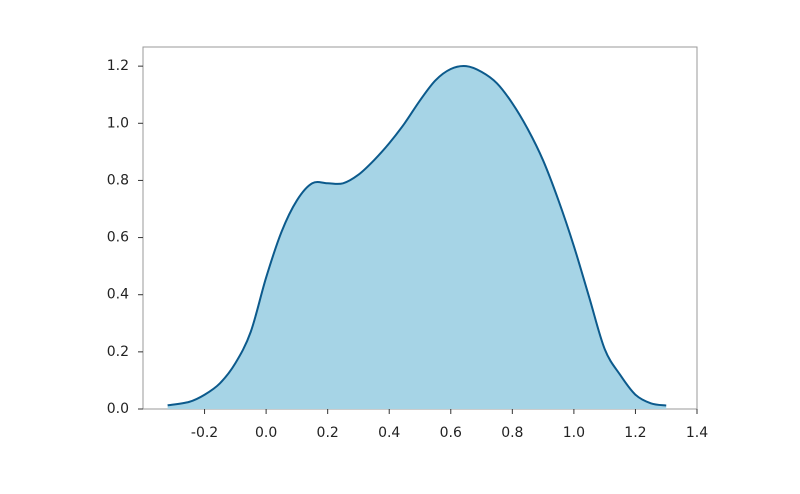 Image resolution: width=800 pixels, height=494 pixels. Describe the element at coordinates (697, 433) in the screenshot. I see `x-tick-label: 1.4` at that location.